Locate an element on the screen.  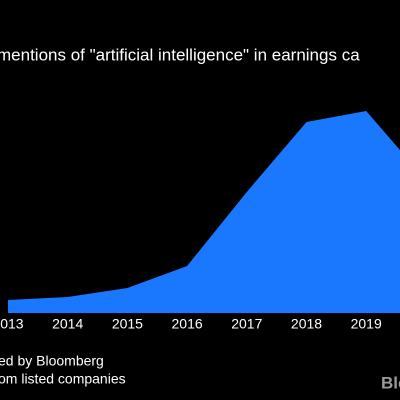
x-tick-label: 2015 is located at coordinates (127, 324).